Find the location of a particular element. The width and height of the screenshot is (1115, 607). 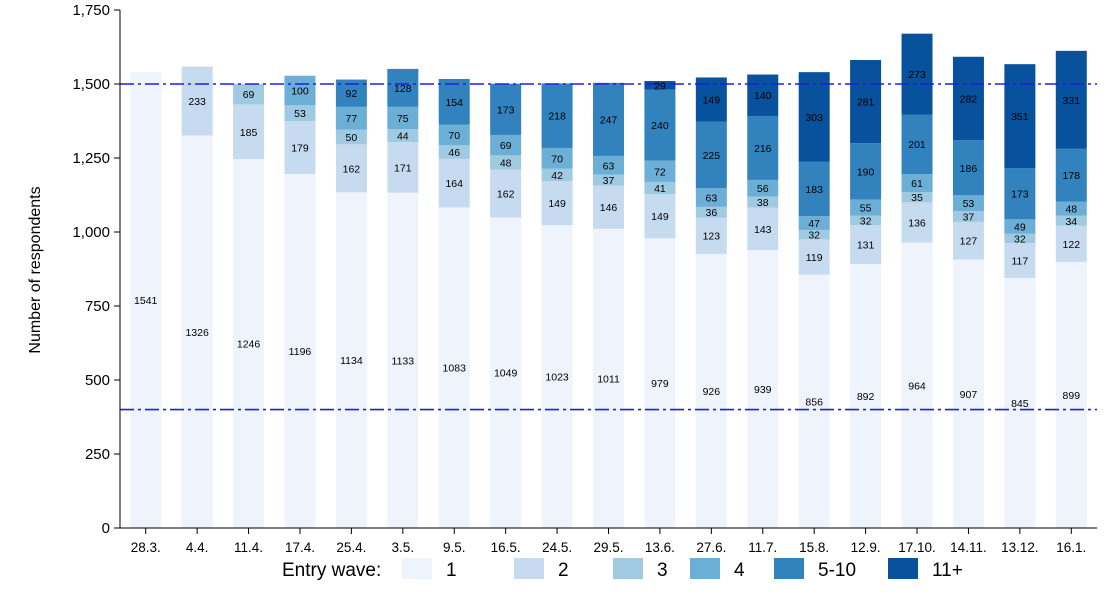

bar-segment-16.1.-wave-5-10 is located at coordinates (1071, 175).